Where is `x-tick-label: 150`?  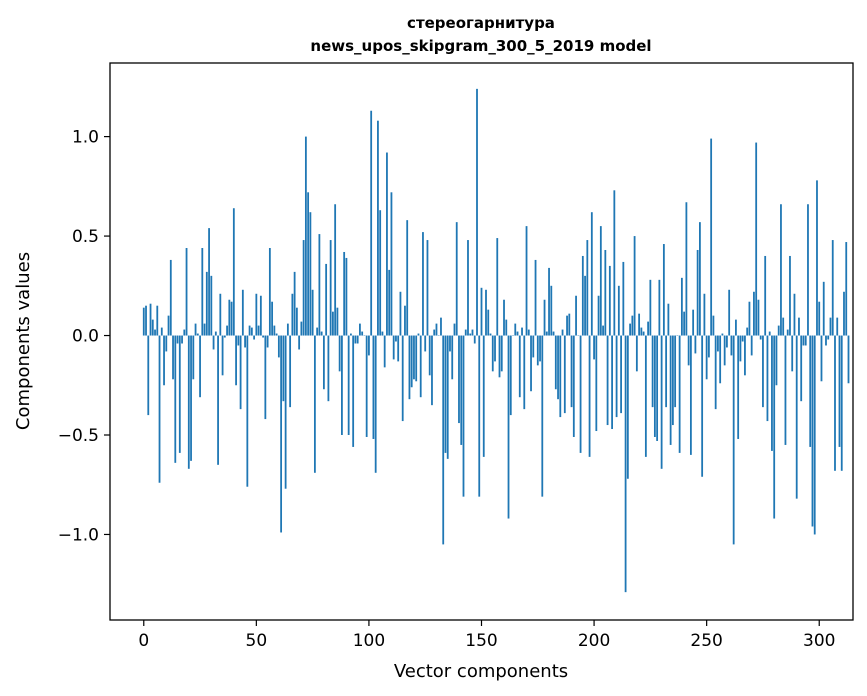
x-tick-label: 150 is located at coordinates (481, 641).